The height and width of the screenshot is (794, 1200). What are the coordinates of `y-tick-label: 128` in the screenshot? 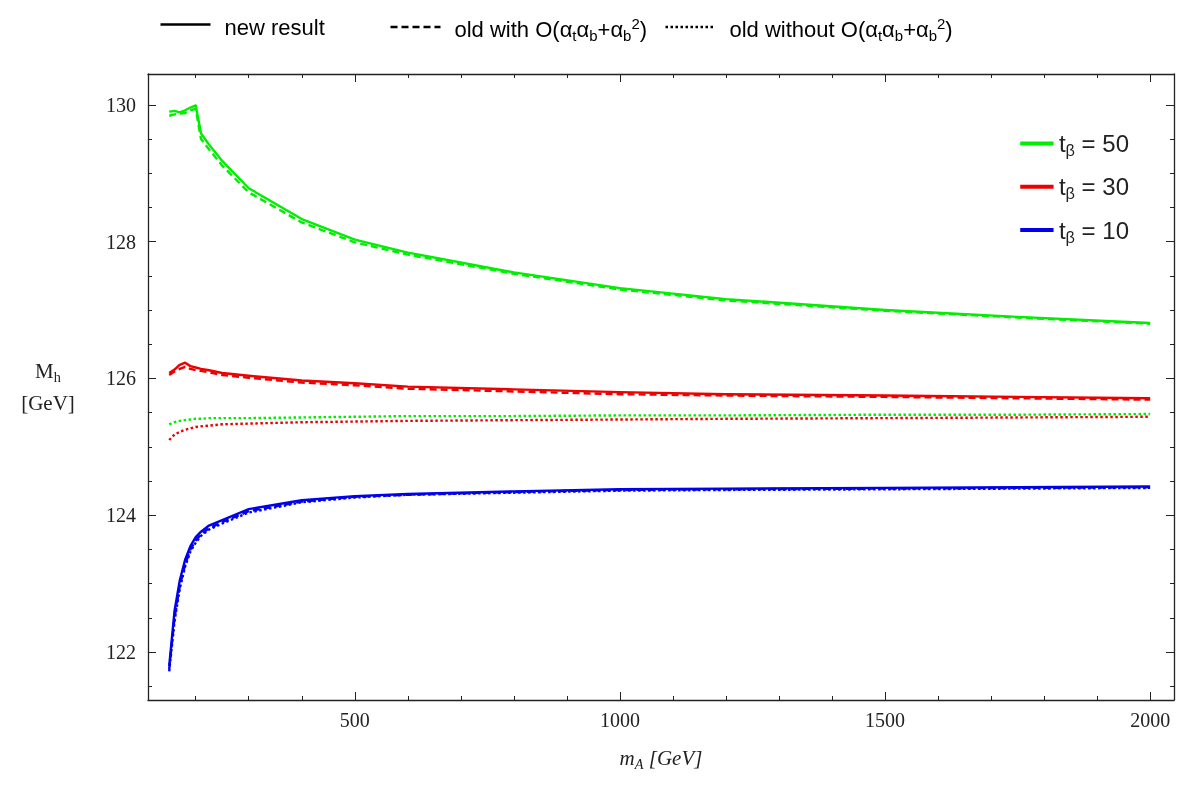 It's located at (121, 241).